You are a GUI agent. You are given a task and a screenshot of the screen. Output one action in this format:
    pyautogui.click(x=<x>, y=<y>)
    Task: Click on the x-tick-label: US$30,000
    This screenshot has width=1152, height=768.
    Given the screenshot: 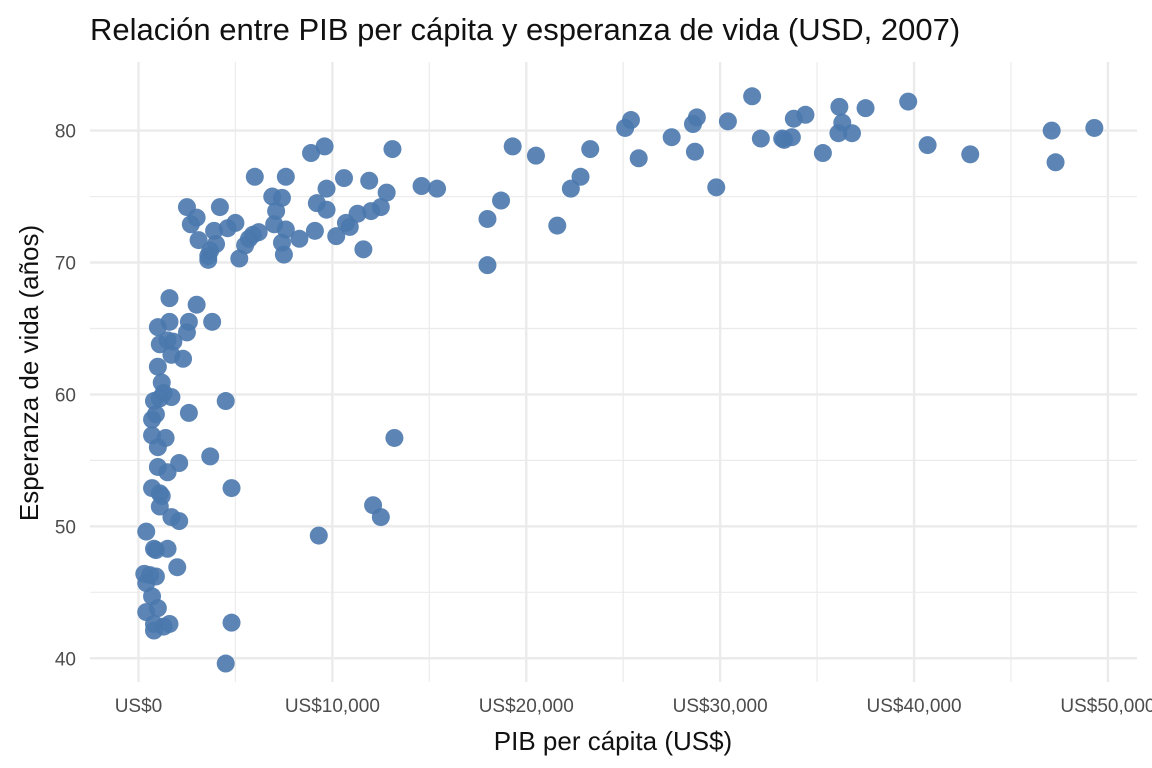 What is the action you would take?
    pyautogui.click(x=720, y=706)
    